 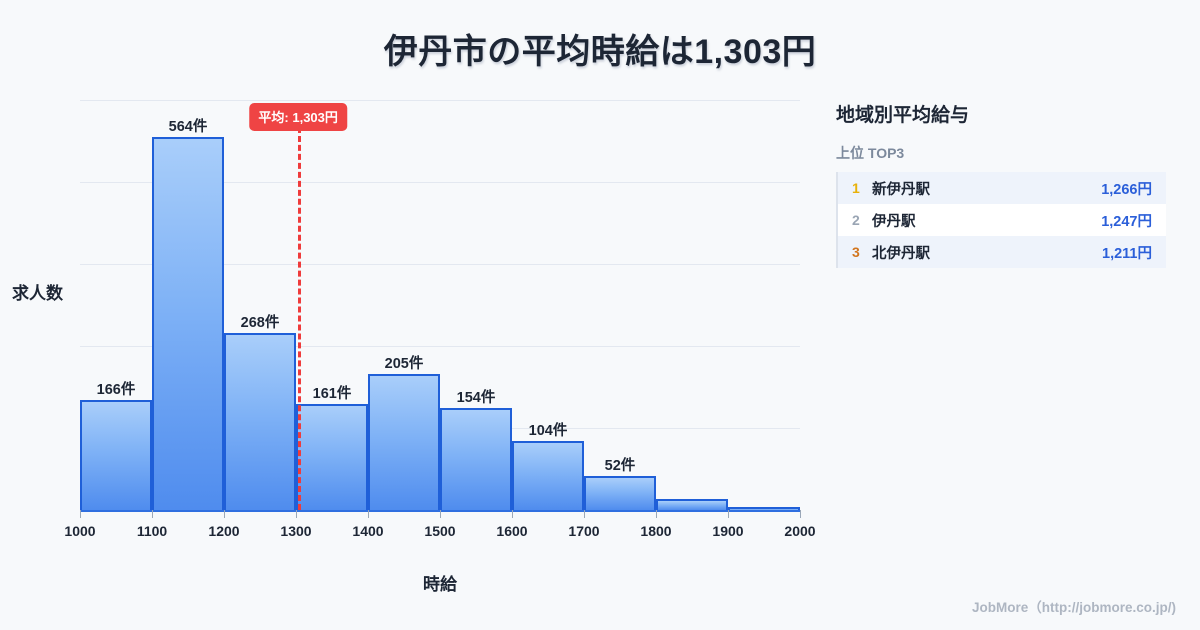 I want to click on bar-value-label: 104件, so click(x=548, y=431).